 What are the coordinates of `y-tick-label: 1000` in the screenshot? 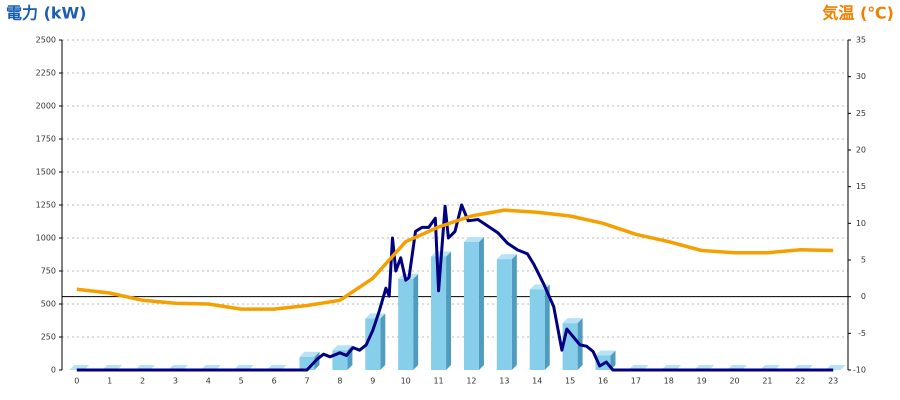 It's located at (46, 238).